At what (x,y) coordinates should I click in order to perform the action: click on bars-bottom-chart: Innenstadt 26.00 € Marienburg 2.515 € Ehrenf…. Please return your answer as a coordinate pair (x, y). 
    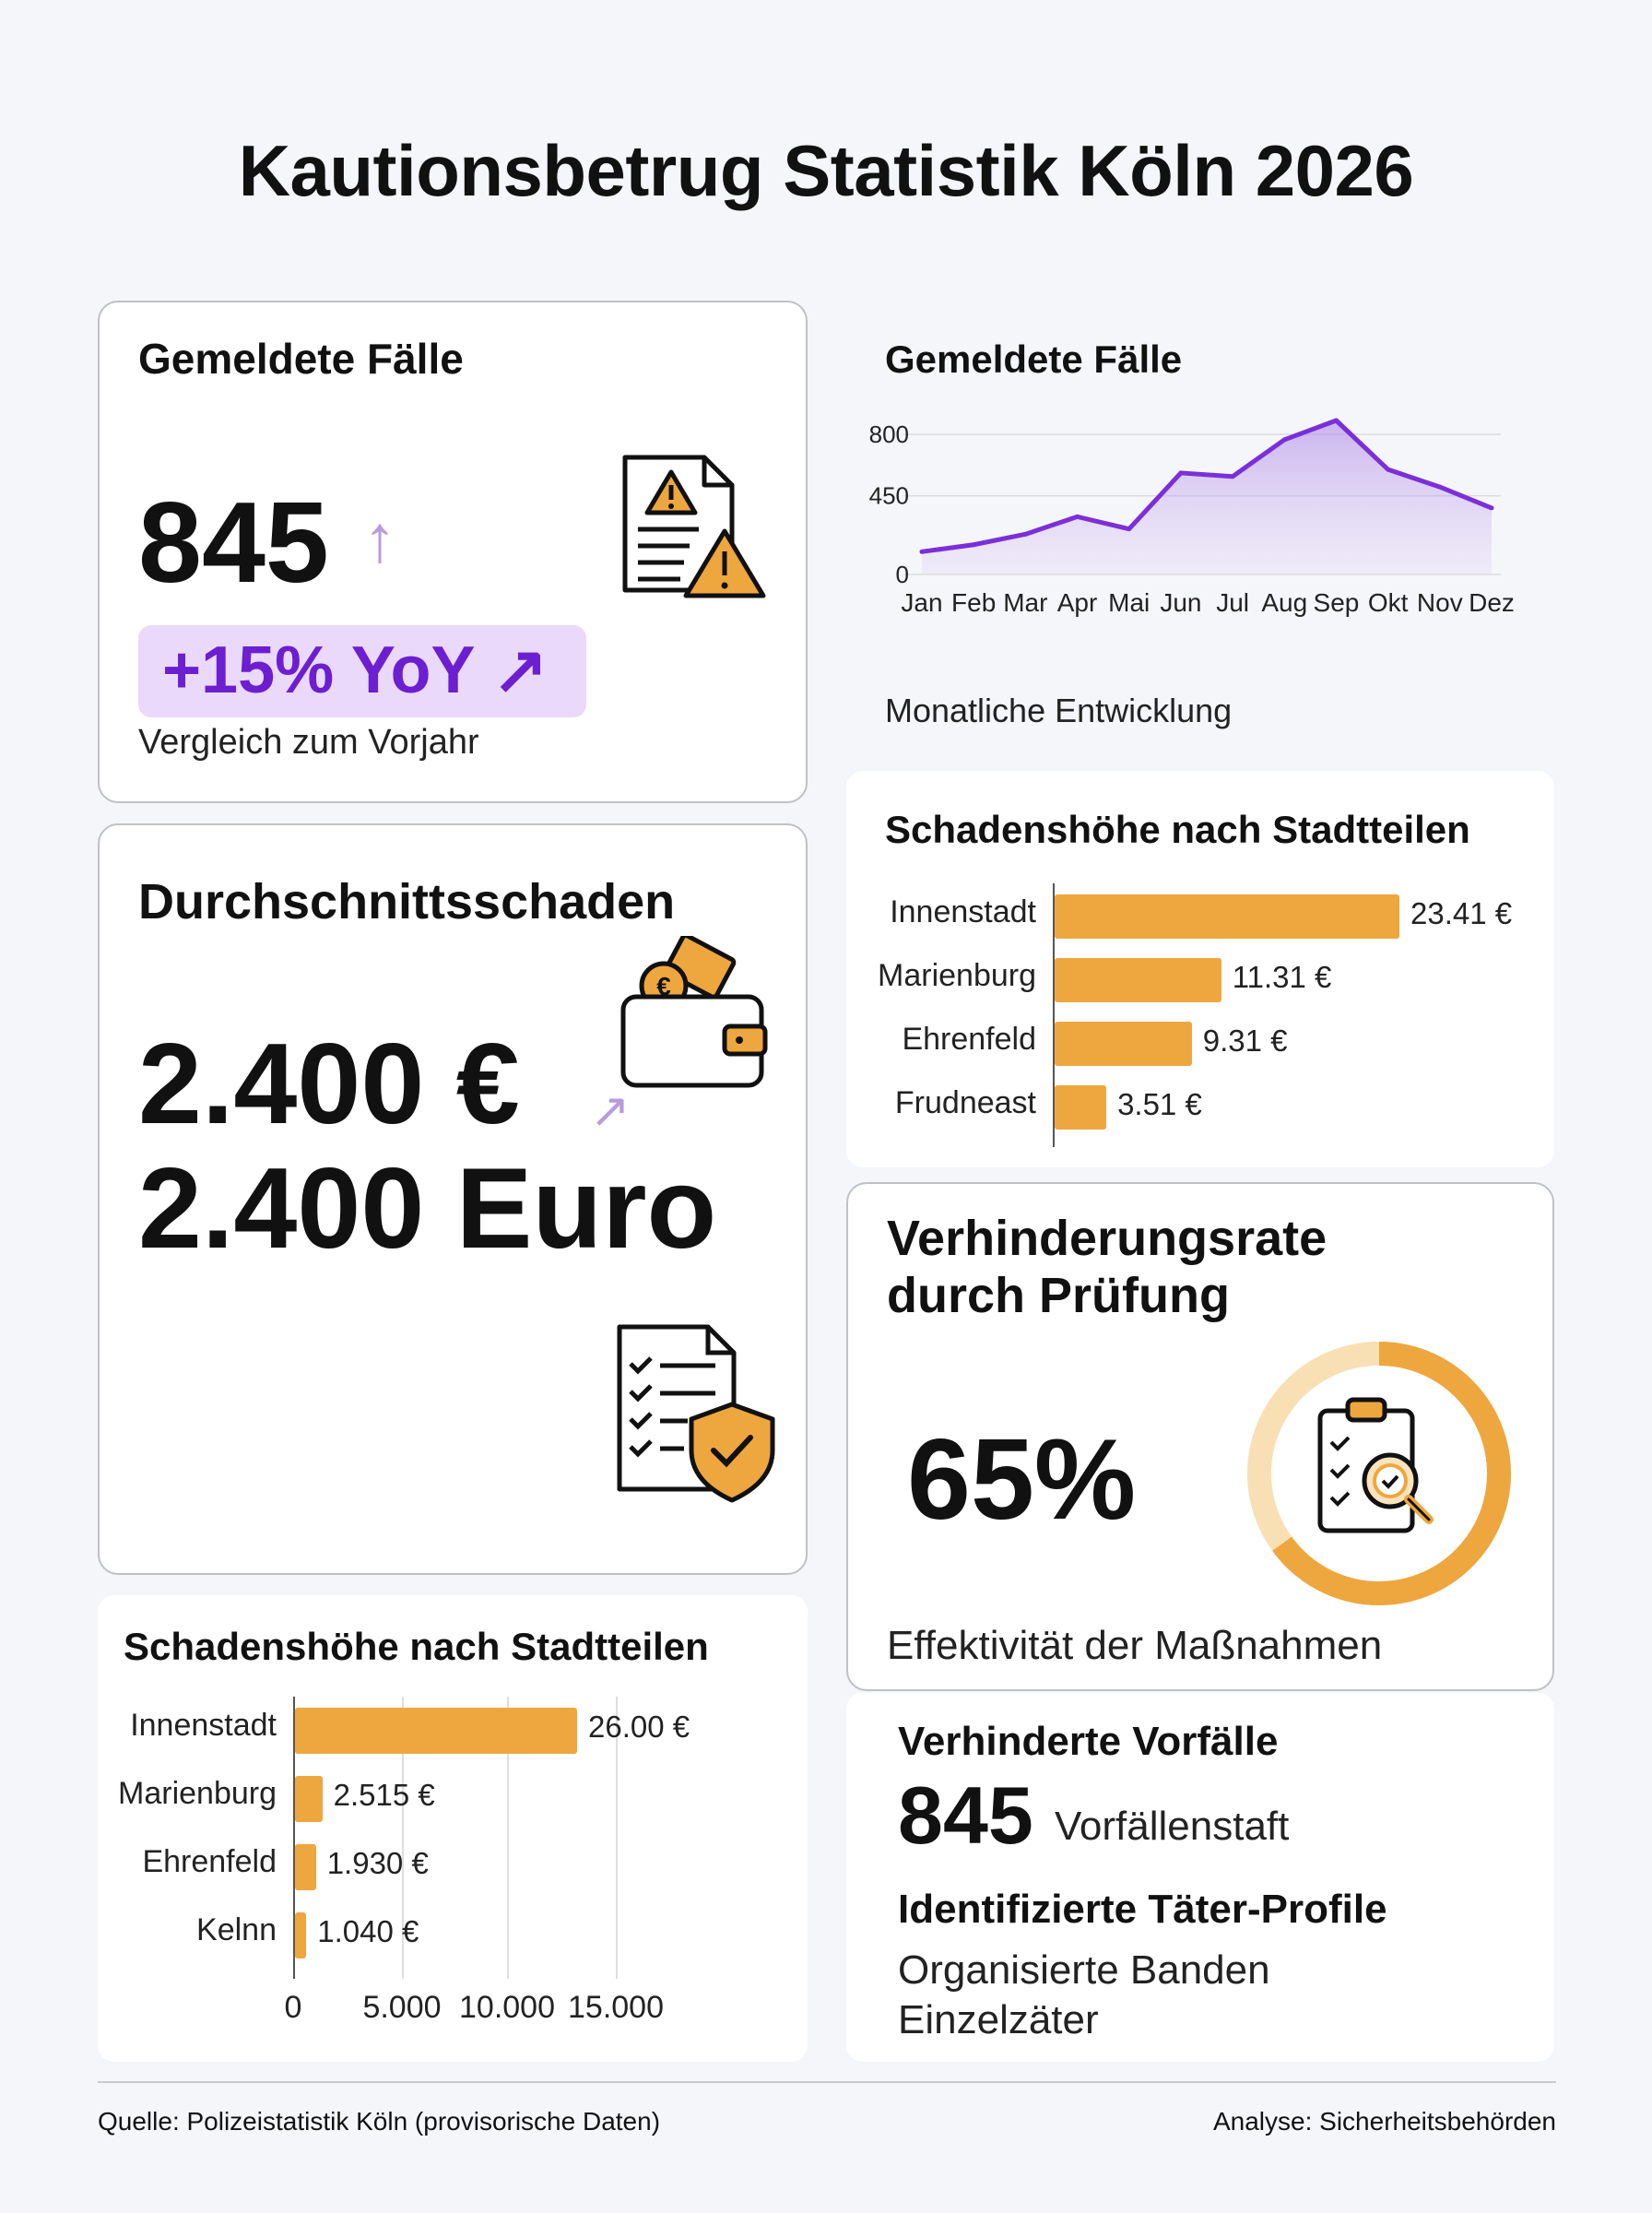
    Looking at the image, I should click on (453, 1828).